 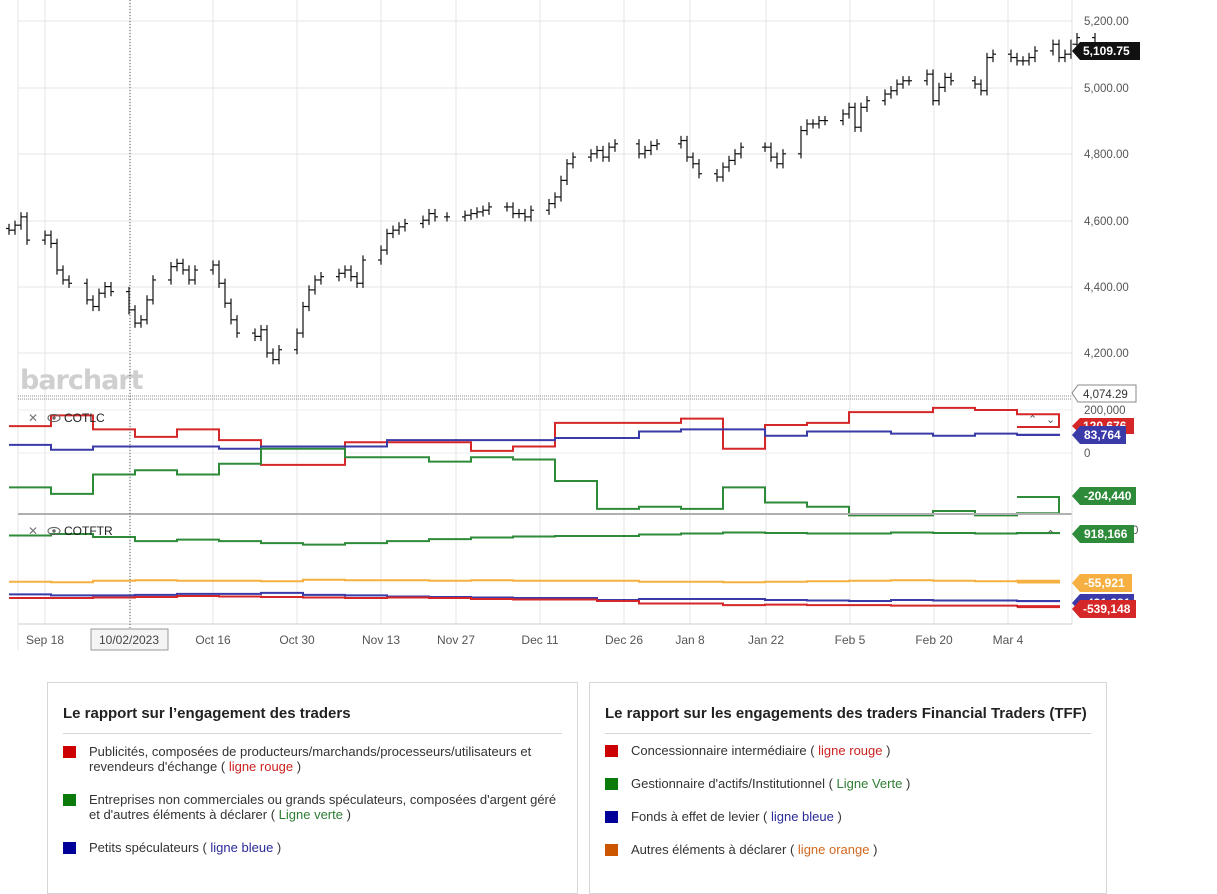 I want to click on price-tick: 5,200.00, so click(x=1106, y=22).